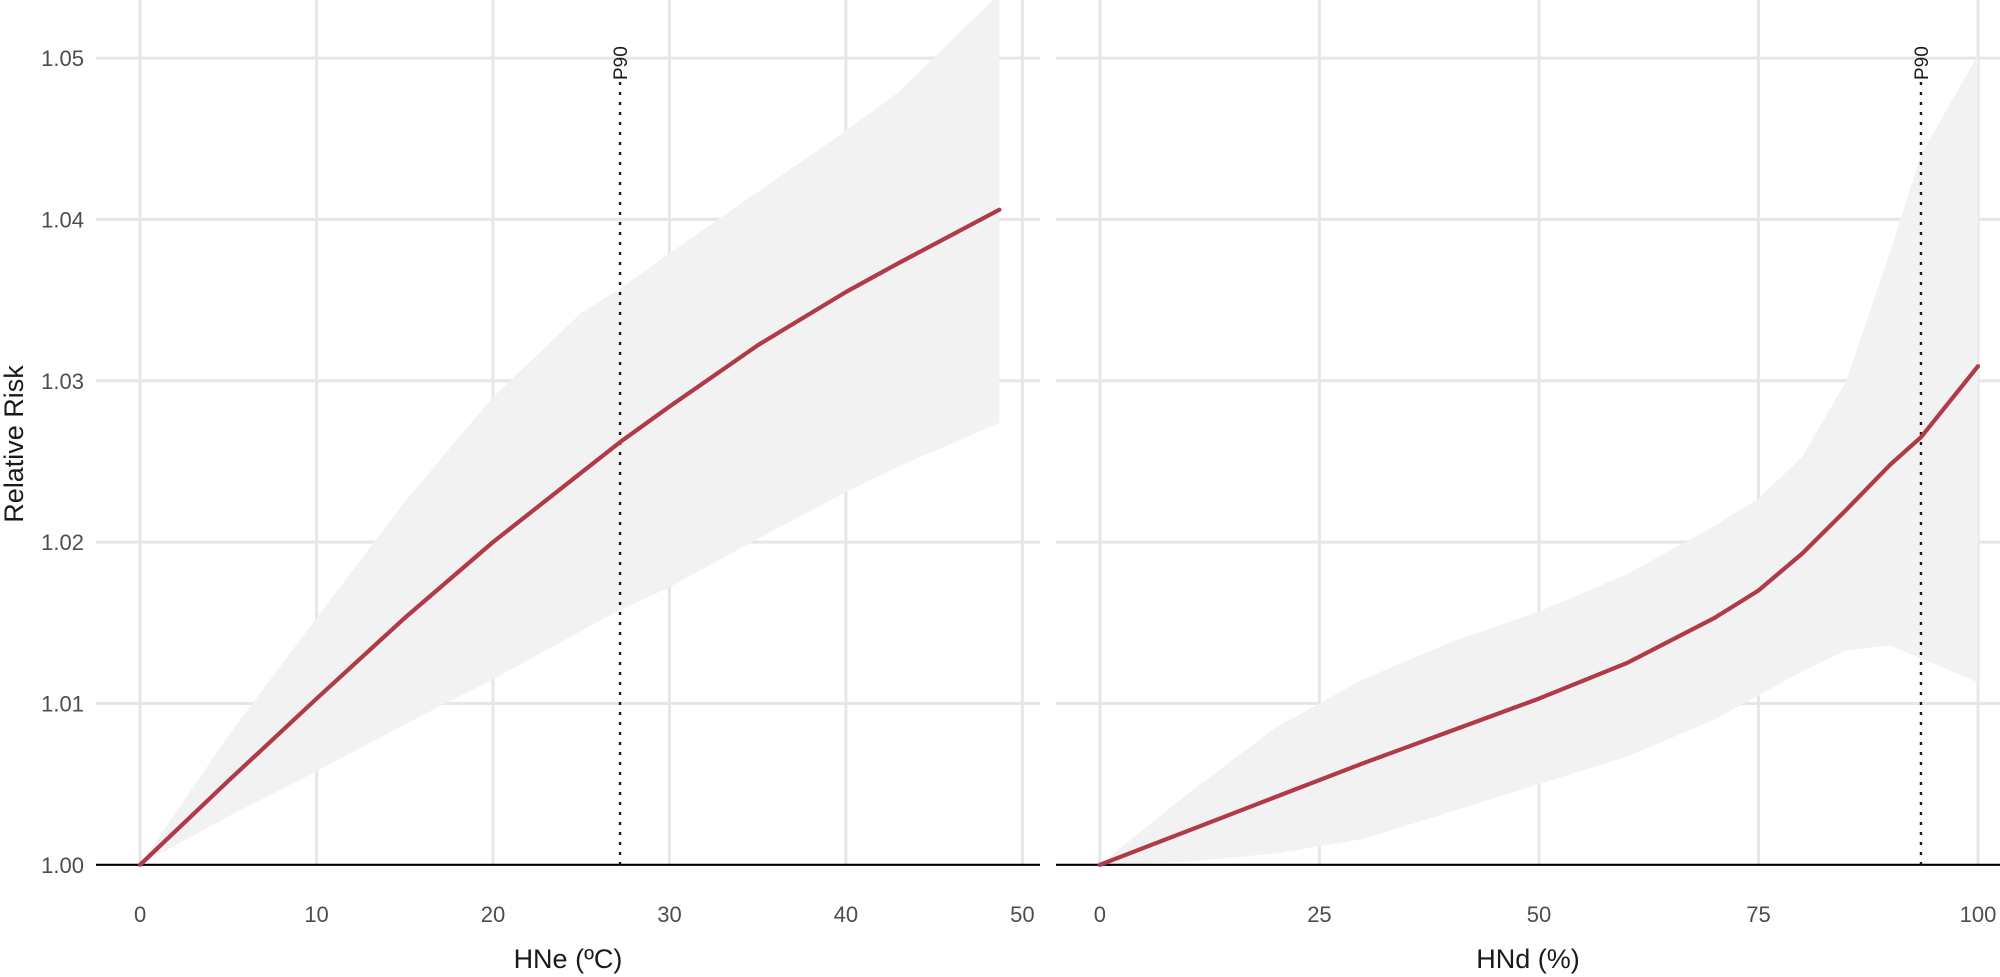 The height and width of the screenshot is (977, 2000). Describe the element at coordinates (62, 58) in the screenshot. I see `y-tick-label: 1.05` at that location.